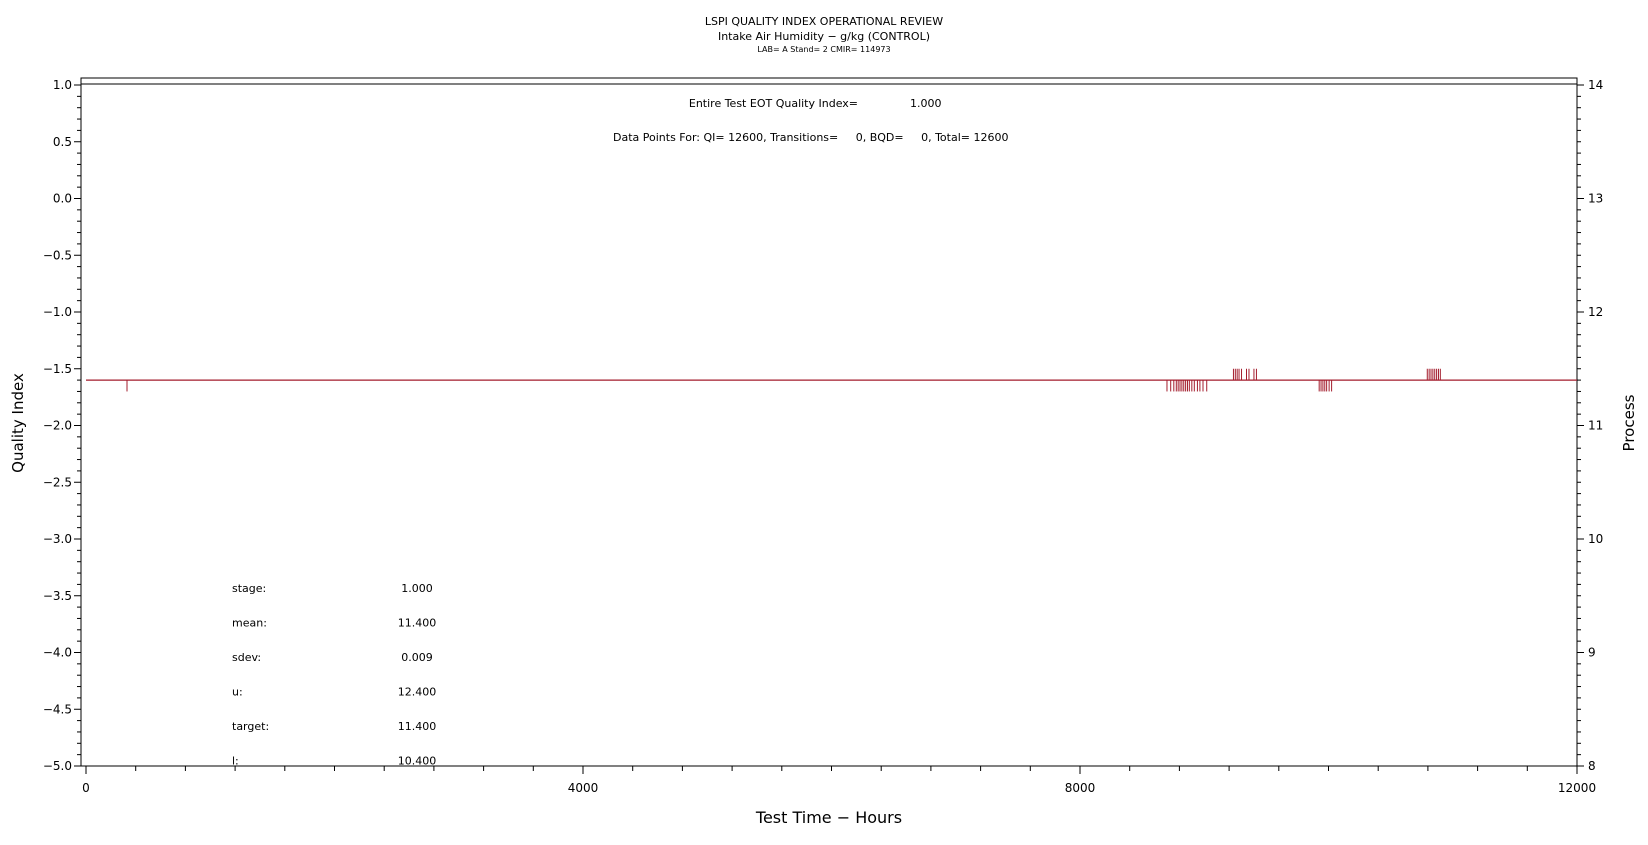  I want to click on y2-tick-label: 13, so click(1595, 199).